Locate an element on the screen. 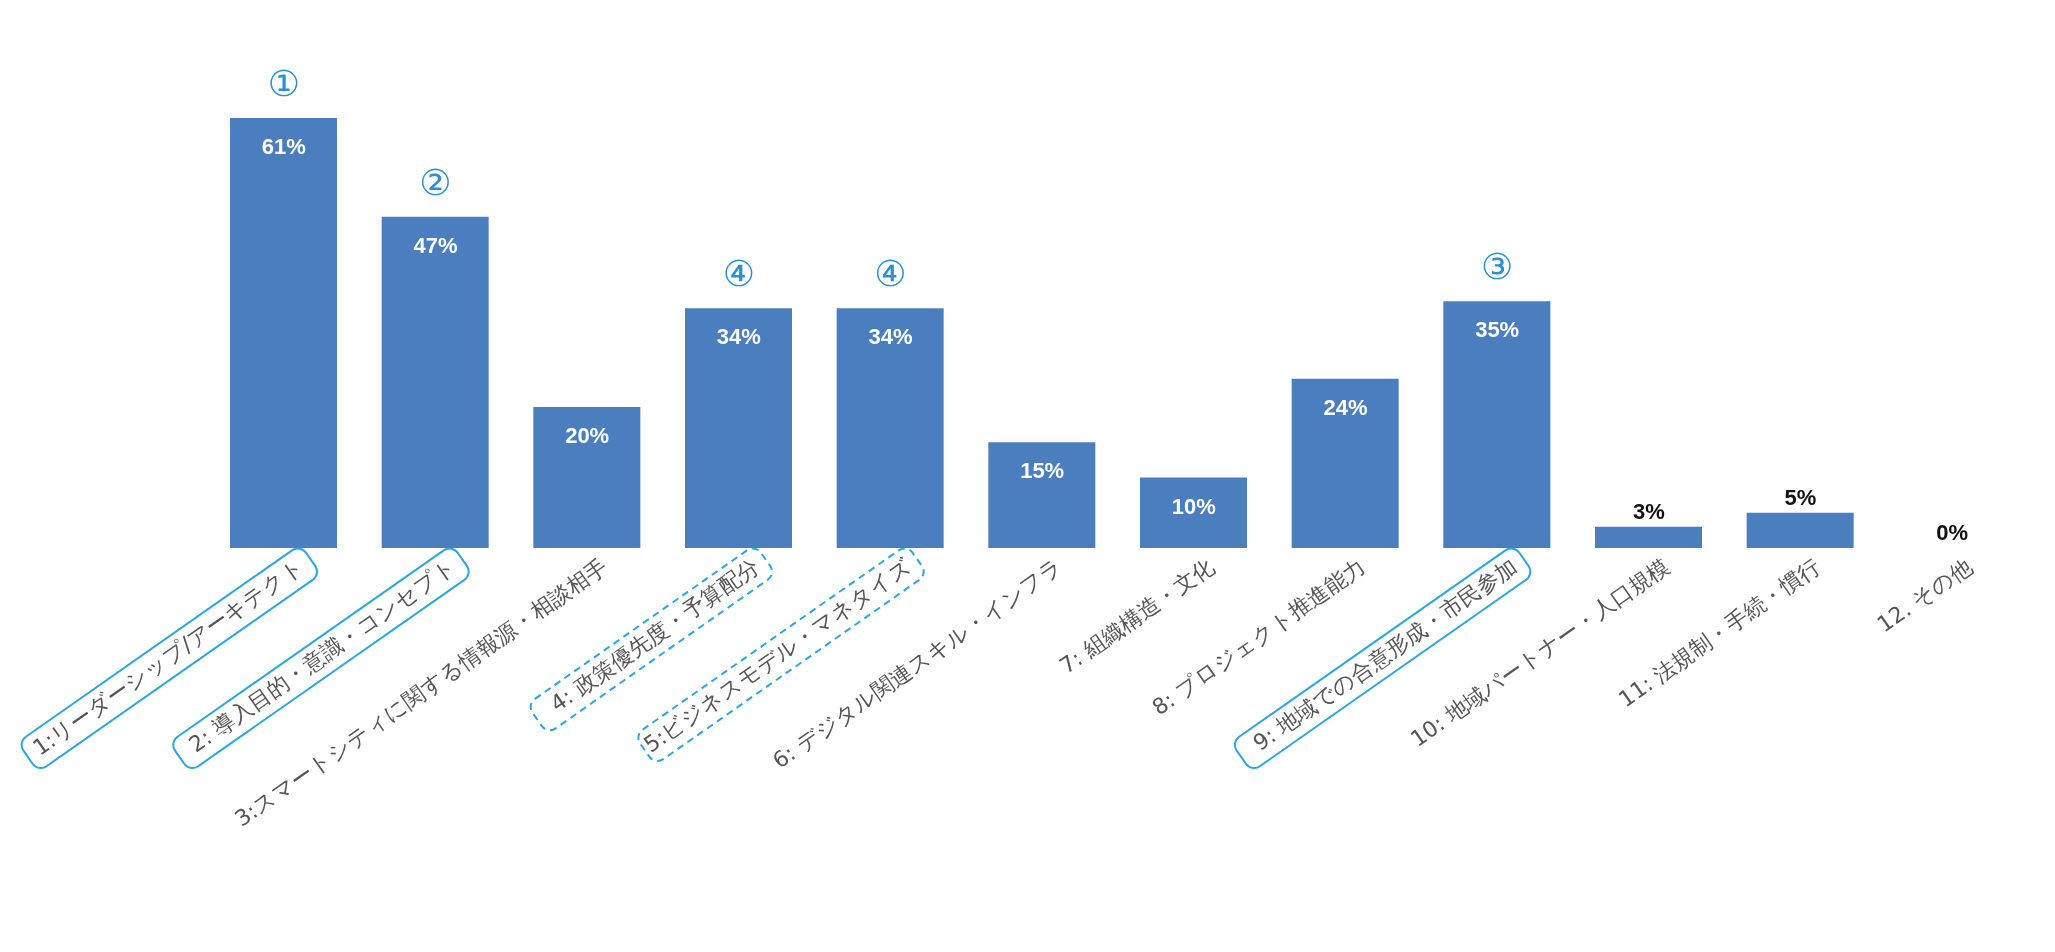  data-label: 0% is located at coordinates (1952, 532).